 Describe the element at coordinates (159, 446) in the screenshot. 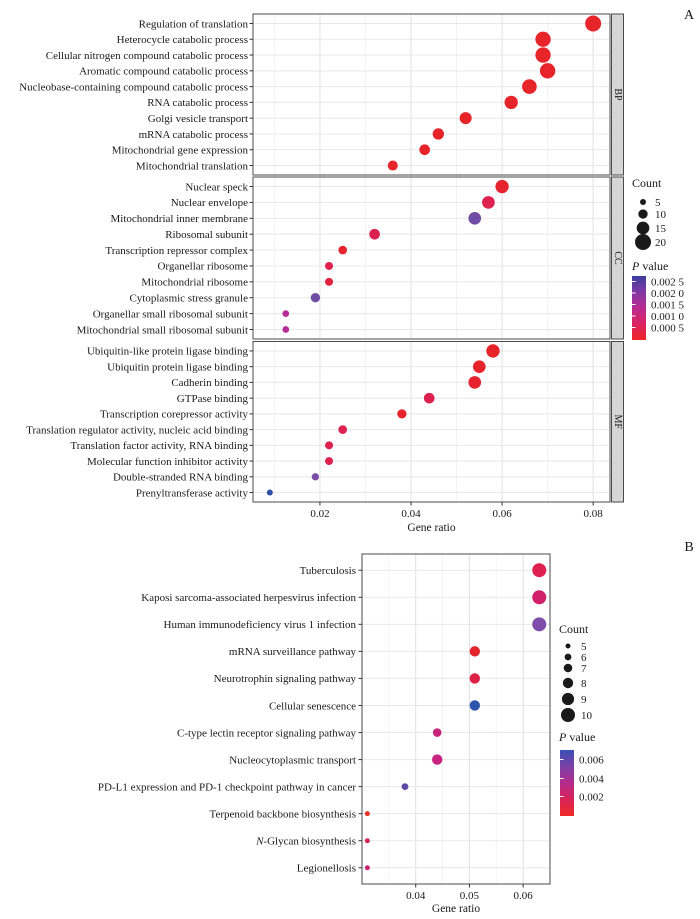

I see `term-label: Translation factor activity, RNA binding` at that location.